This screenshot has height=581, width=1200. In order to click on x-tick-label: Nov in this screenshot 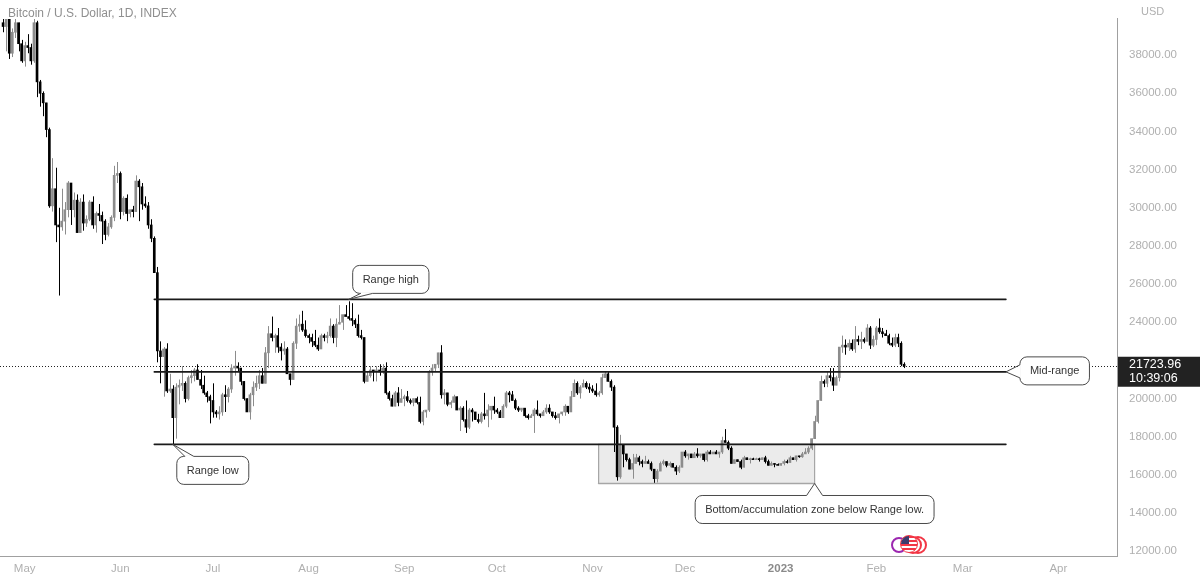, I will do `click(592, 568)`.